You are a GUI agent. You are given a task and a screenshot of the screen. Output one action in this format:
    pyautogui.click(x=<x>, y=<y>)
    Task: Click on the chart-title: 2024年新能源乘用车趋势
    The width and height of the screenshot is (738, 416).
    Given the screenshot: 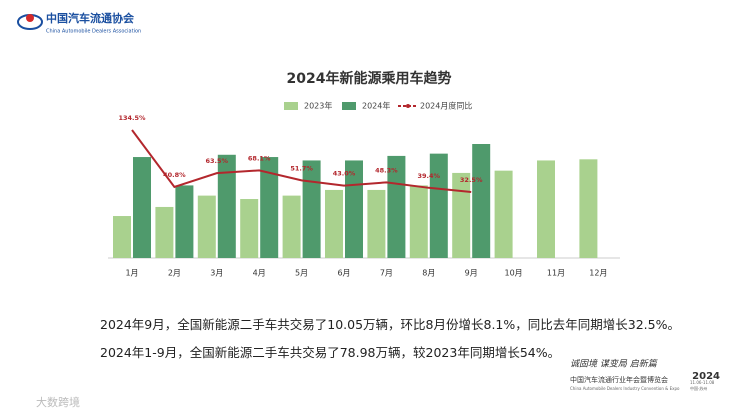 What is the action you would take?
    pyautogui.click(x=369, y=78)
    